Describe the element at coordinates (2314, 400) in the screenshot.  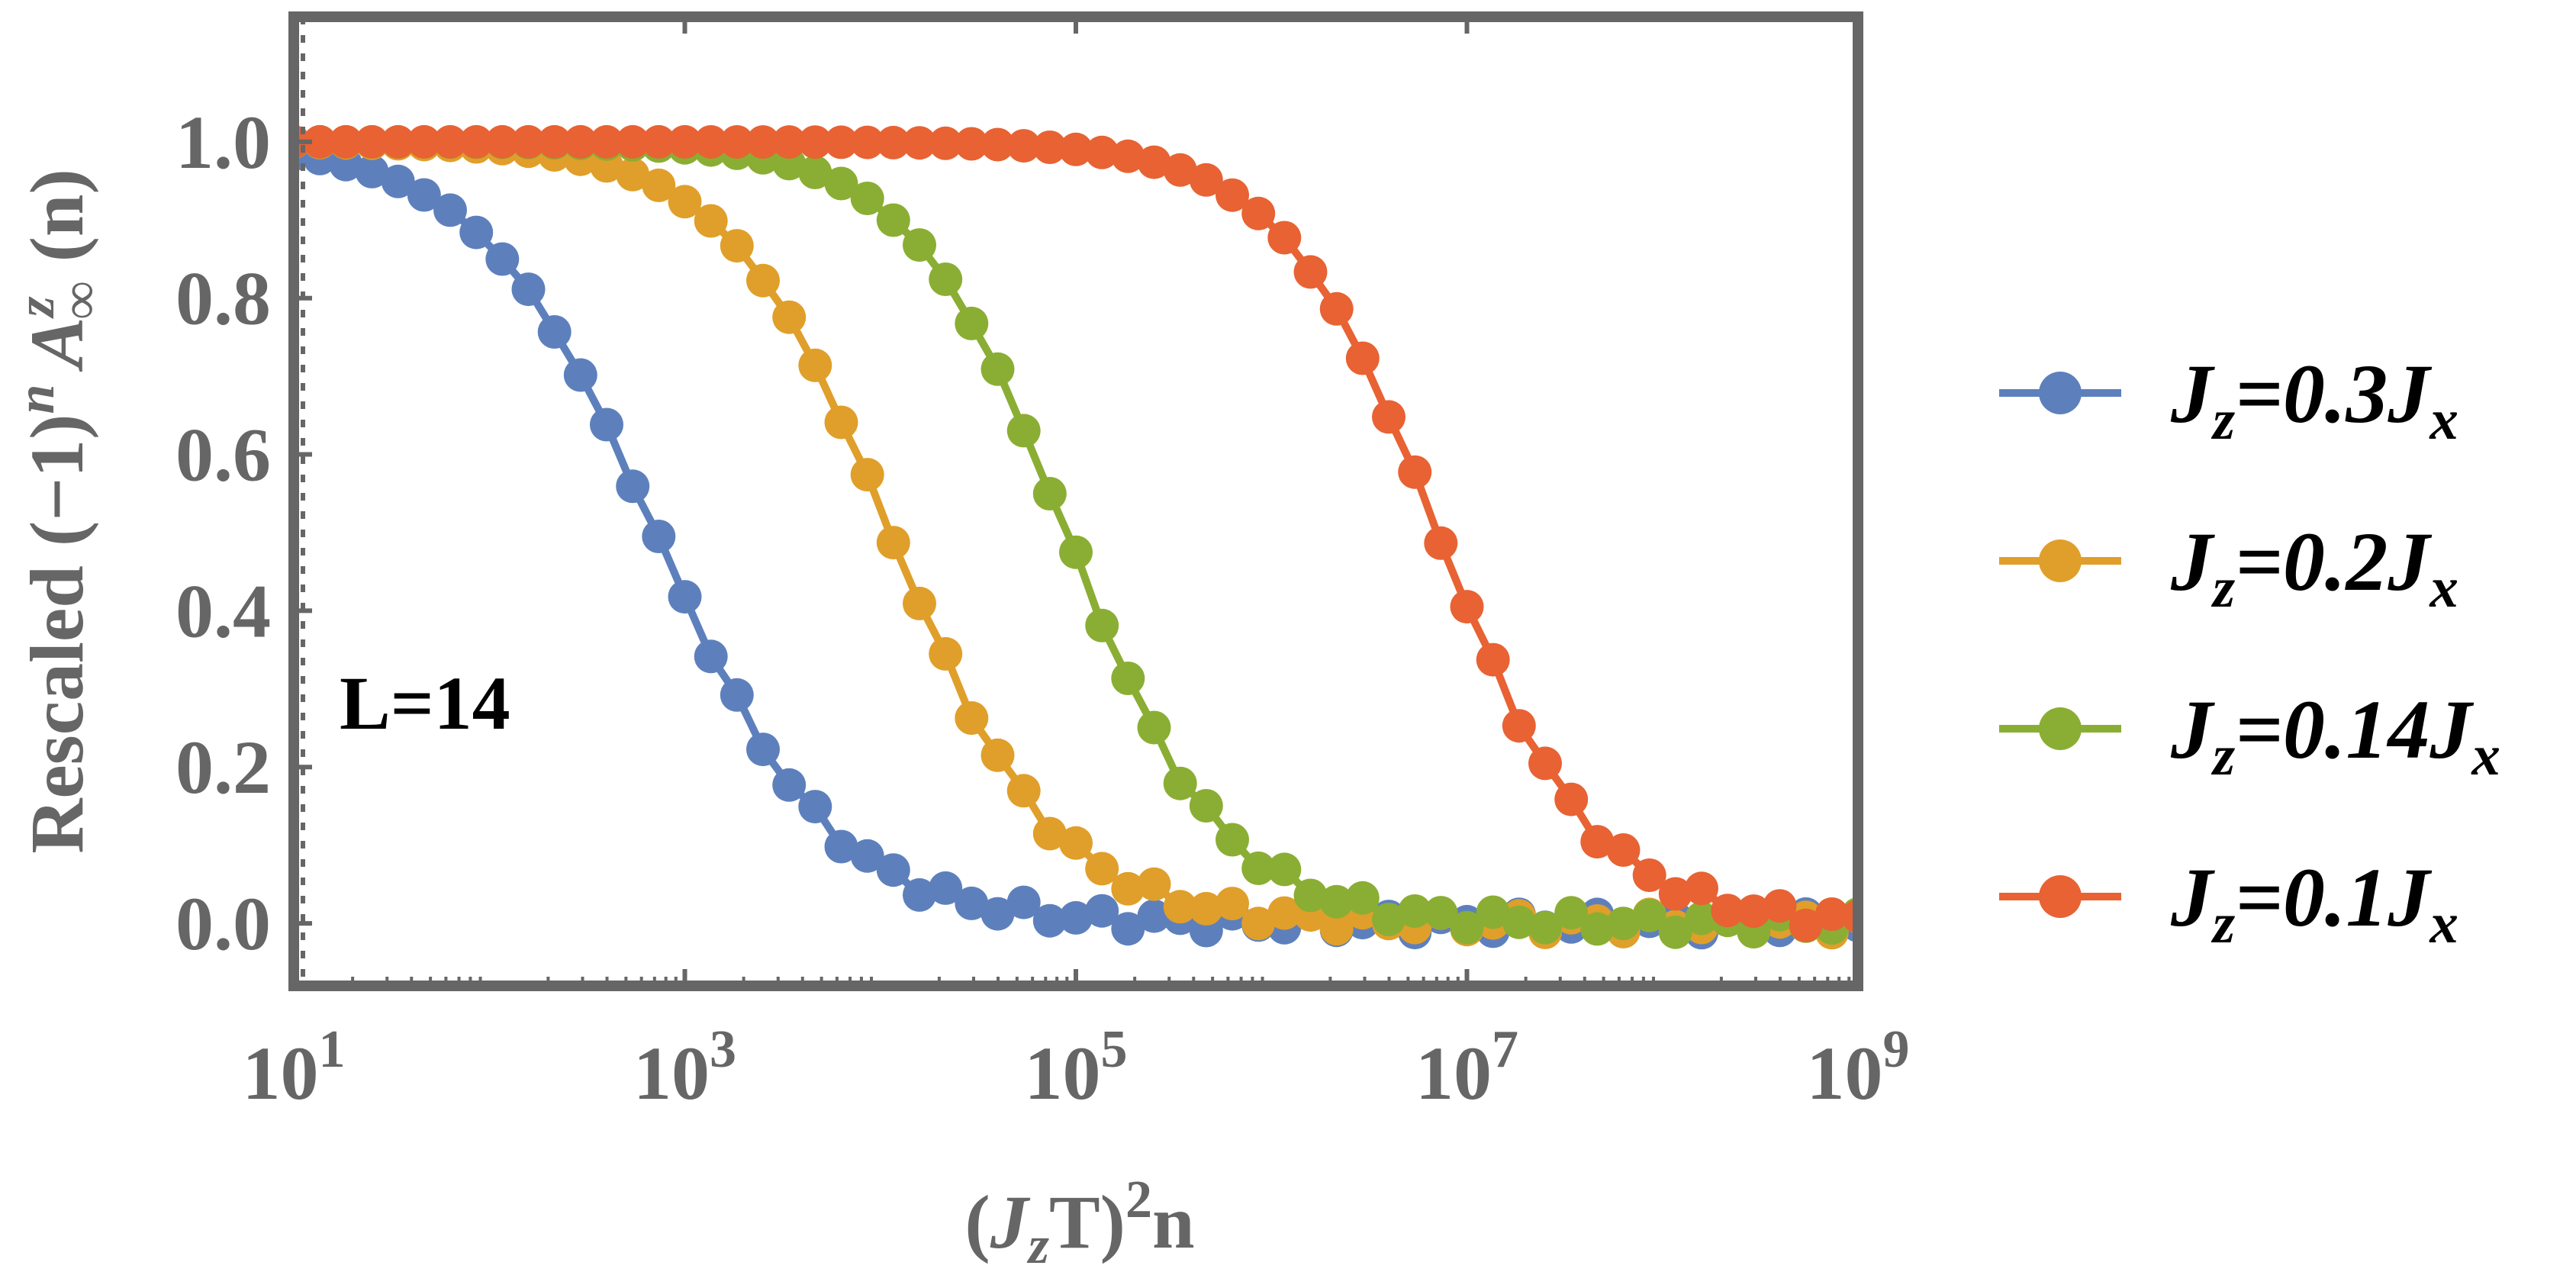
I see `legend-label: Jz=0.3Jx` at that location.